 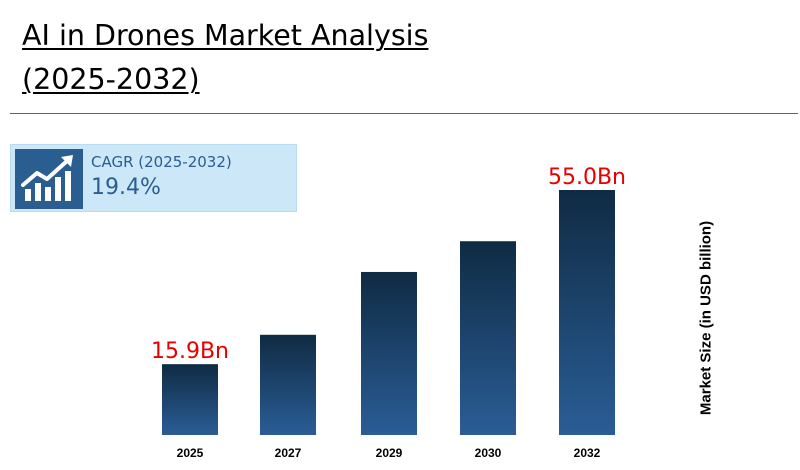 What do you see at coordinates (288, 453) in the screenshot?
I see `x-tick-label: 2027` at bounding box center [288, 453].